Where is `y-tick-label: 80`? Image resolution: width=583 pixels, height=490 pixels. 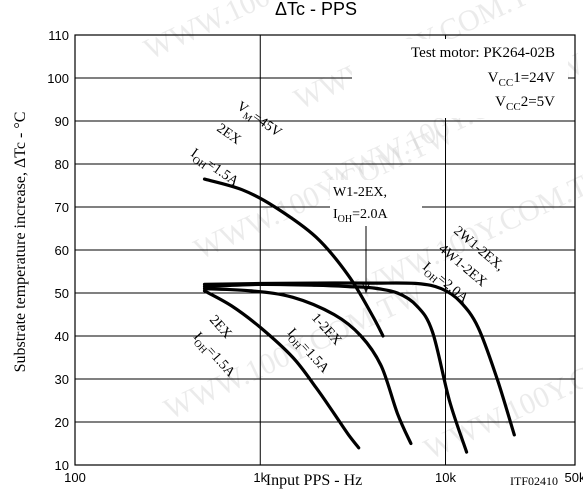
y-tick-label: 80 is located at coordinates (62, 164).